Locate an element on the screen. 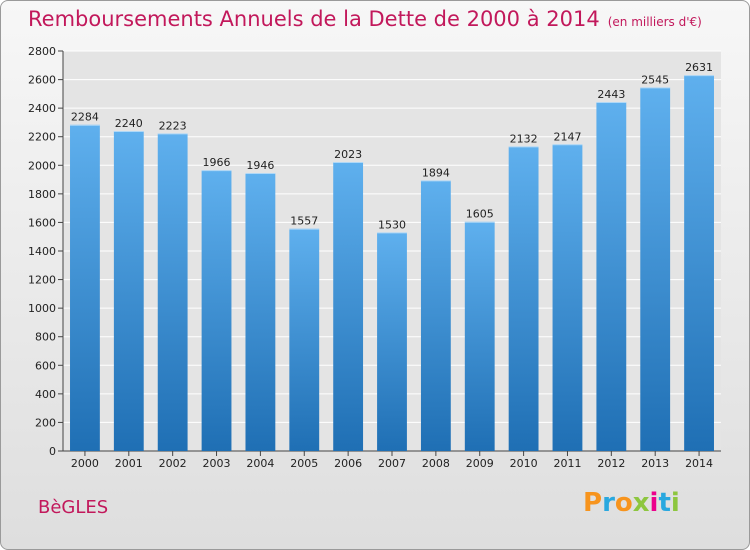 The height and width of the screenshot is (550, 750). logo-letter: t is located at coordinates (664, 503).